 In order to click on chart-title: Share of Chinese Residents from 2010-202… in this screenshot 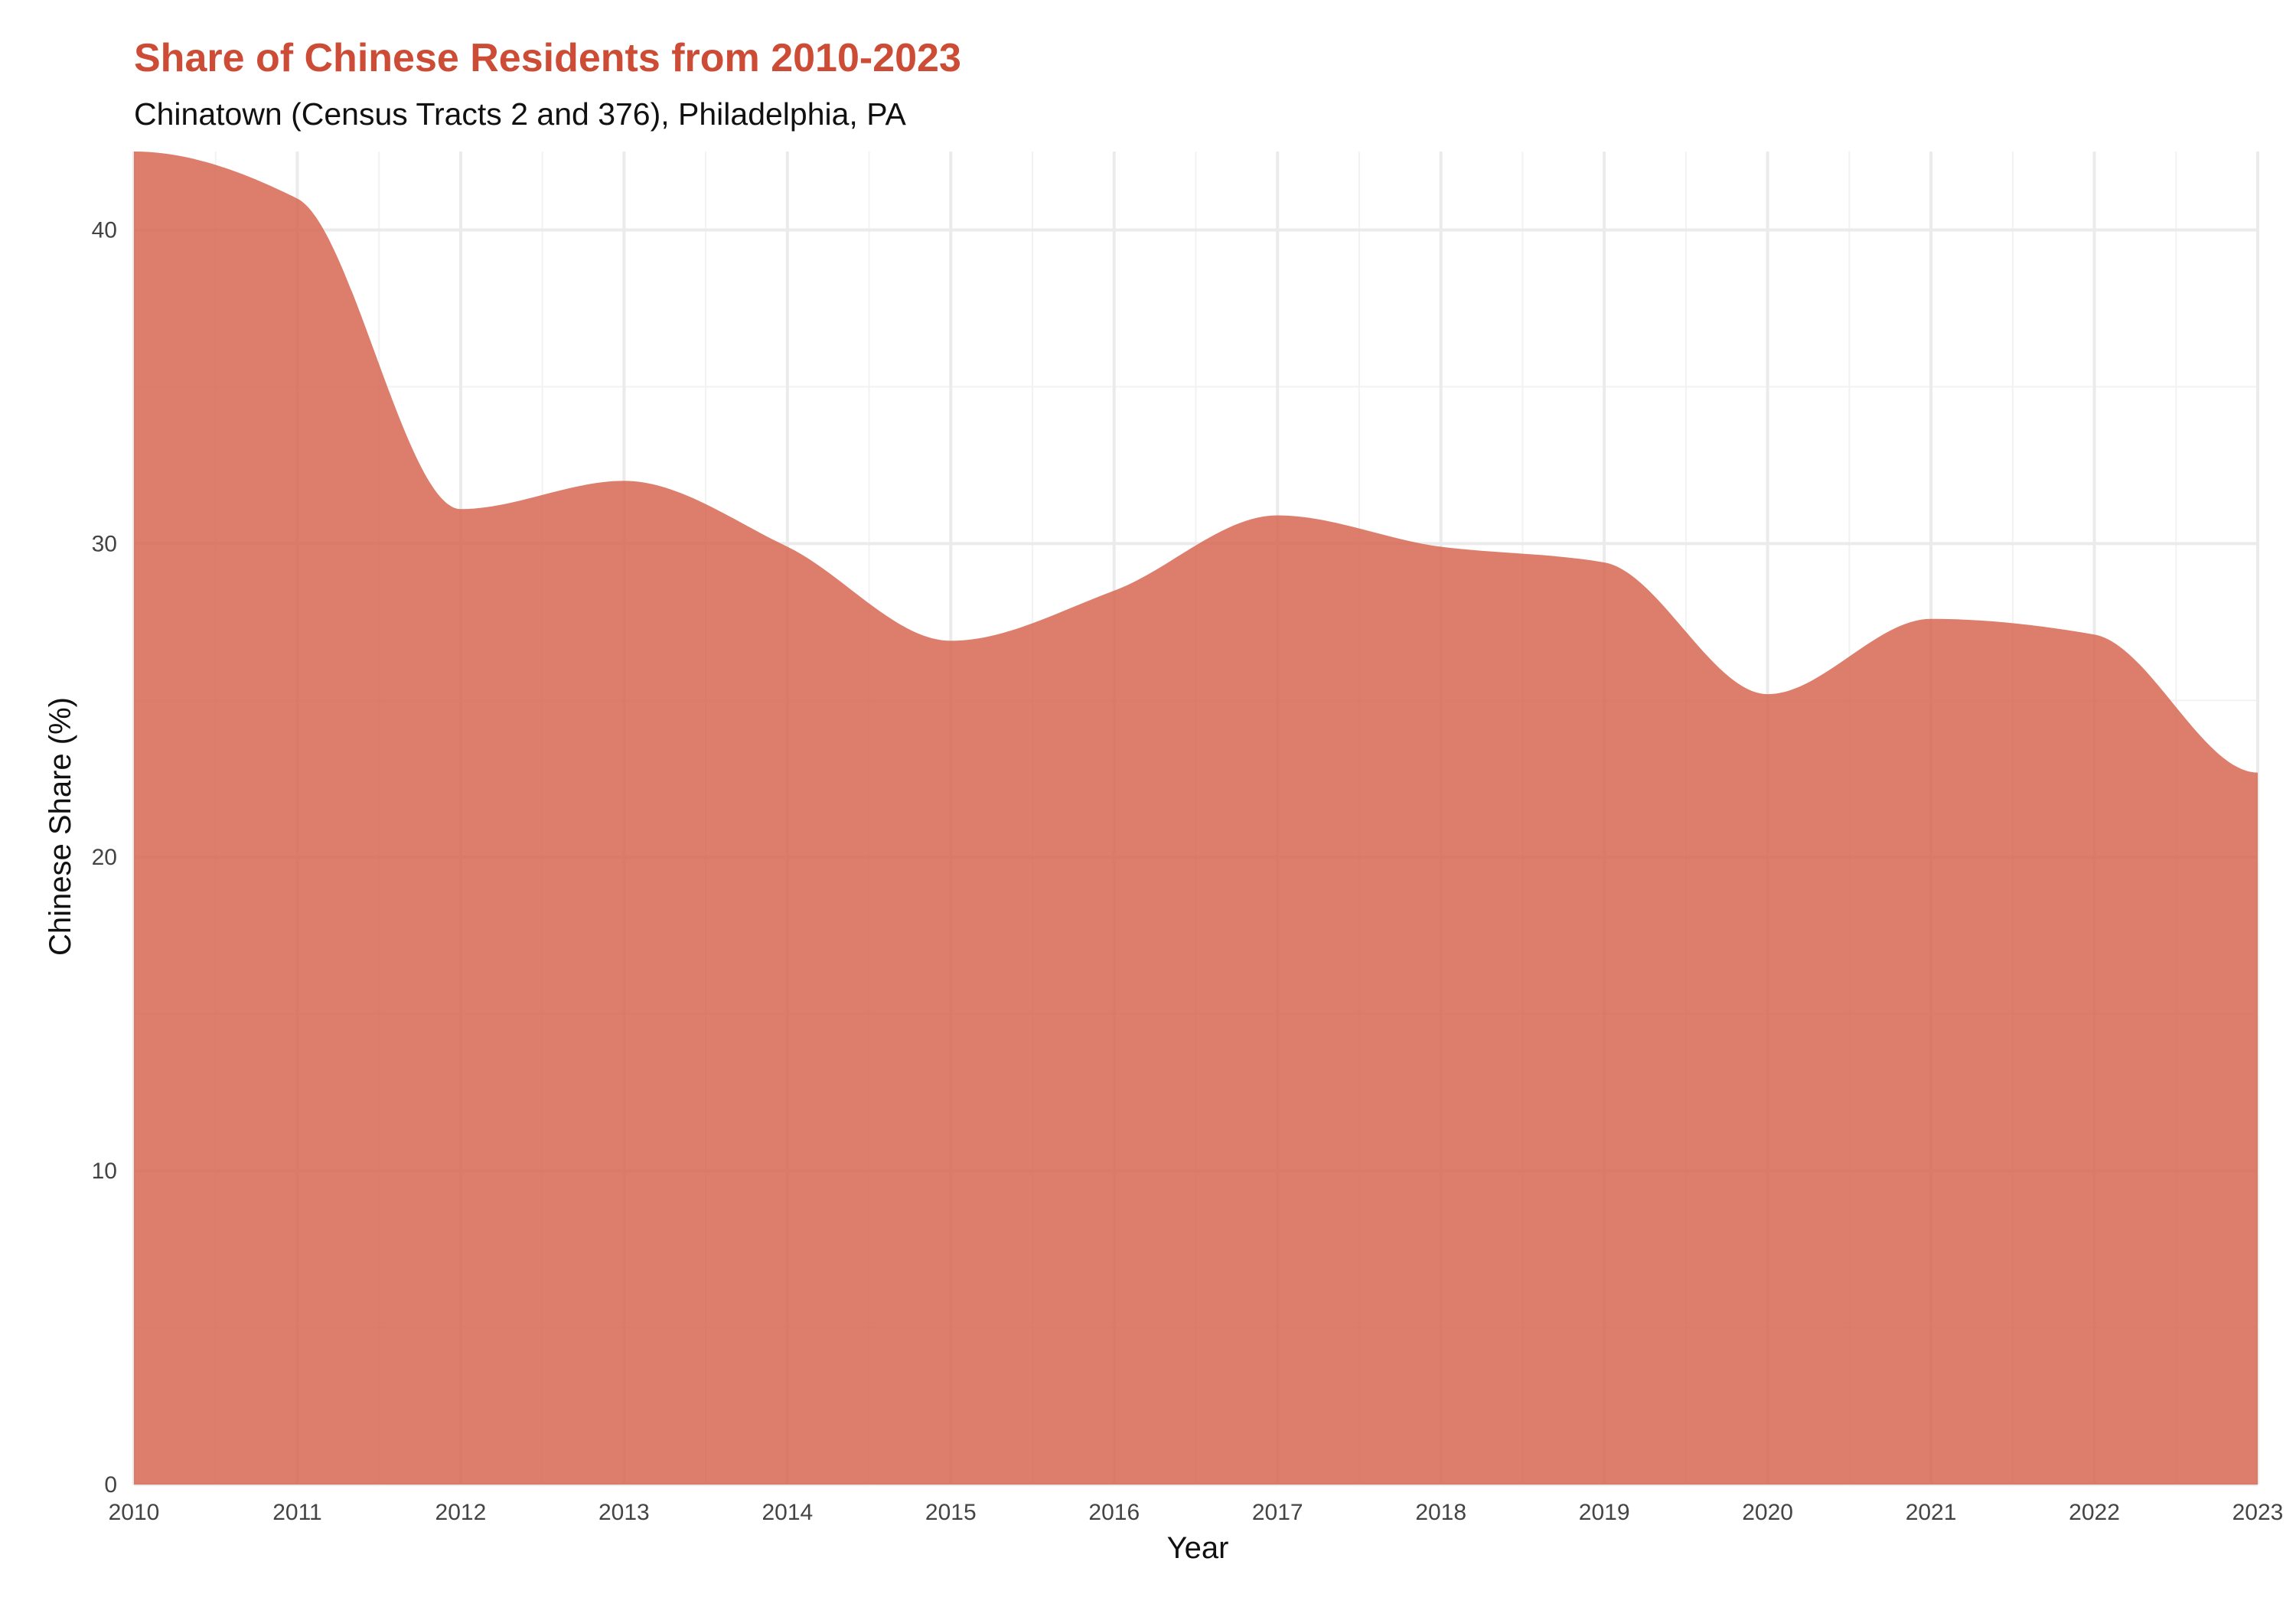, I will do `click(547, 58)`.